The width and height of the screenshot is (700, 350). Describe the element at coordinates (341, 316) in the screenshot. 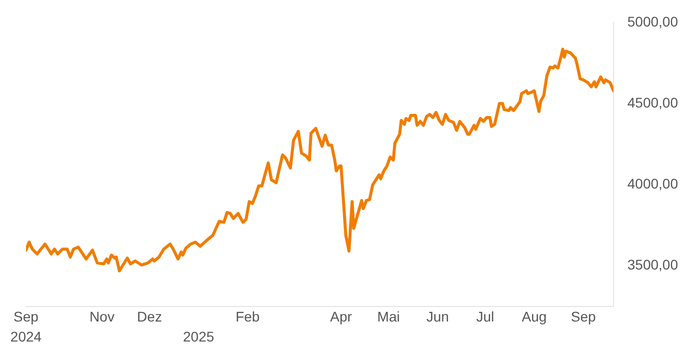

I see `x-tick-label: Apr` at that location.